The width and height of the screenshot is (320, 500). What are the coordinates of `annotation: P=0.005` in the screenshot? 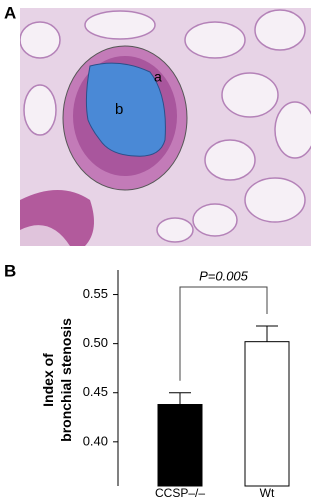 It's located at (224, 275).